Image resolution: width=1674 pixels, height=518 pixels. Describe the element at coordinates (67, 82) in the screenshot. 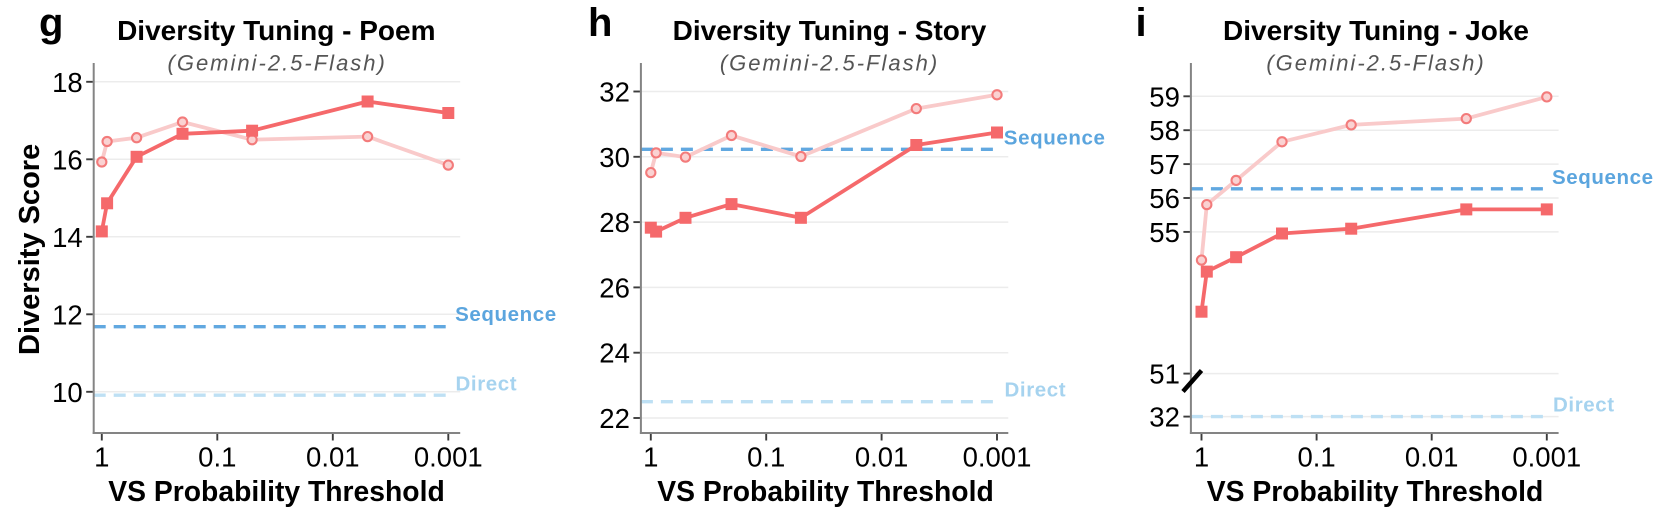

I see `svg-text: 18` at that location.